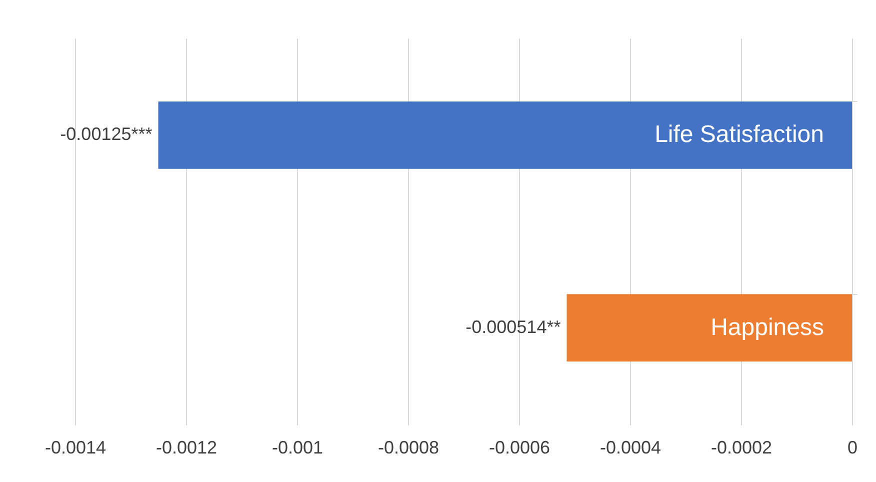 The image size is (876, 482). I want to click on x-tick-label: -0.0014, so click(75, 448).